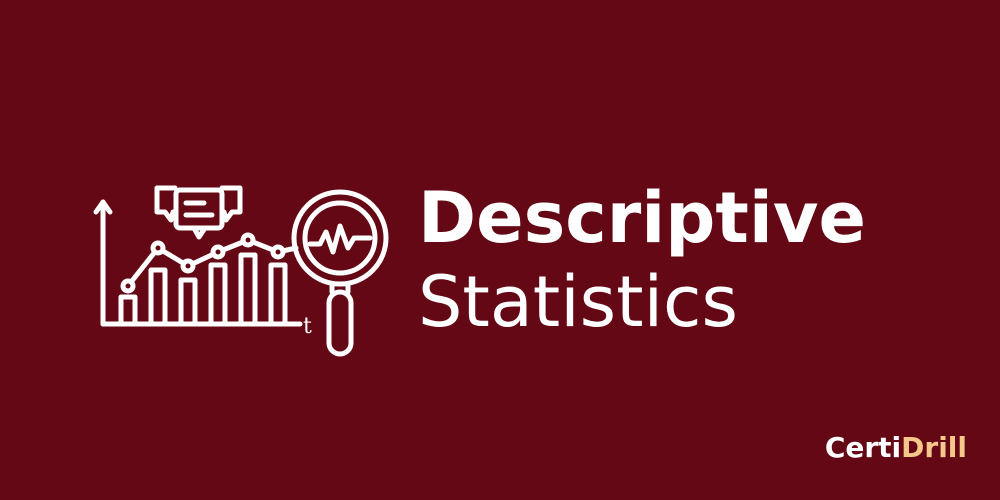 This screenshot has height=500, width=1000. What do you see at coordinates (578, 302) in the screenshot?
I see `page-subtitle: Statistics` at bounding box center [578, 302].